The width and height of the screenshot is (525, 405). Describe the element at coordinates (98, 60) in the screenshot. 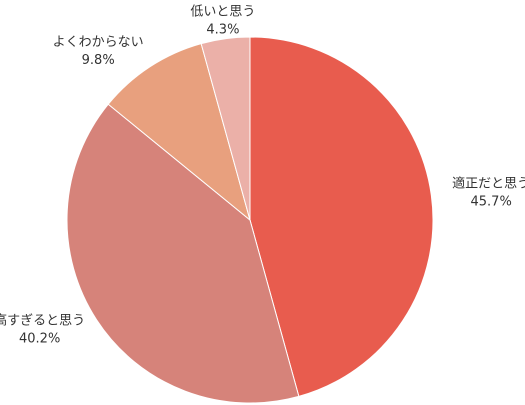

I see `slice-value-label: 9.8%` at that location.